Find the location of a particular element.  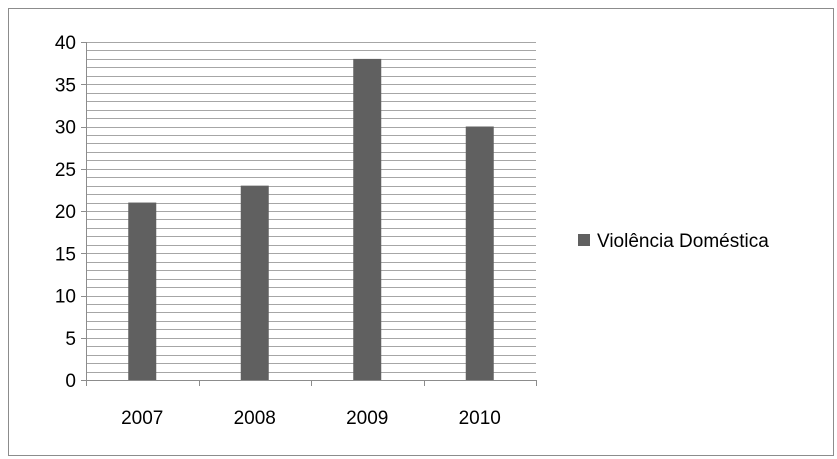

bar-2010 is located at coordinates (479, 253).